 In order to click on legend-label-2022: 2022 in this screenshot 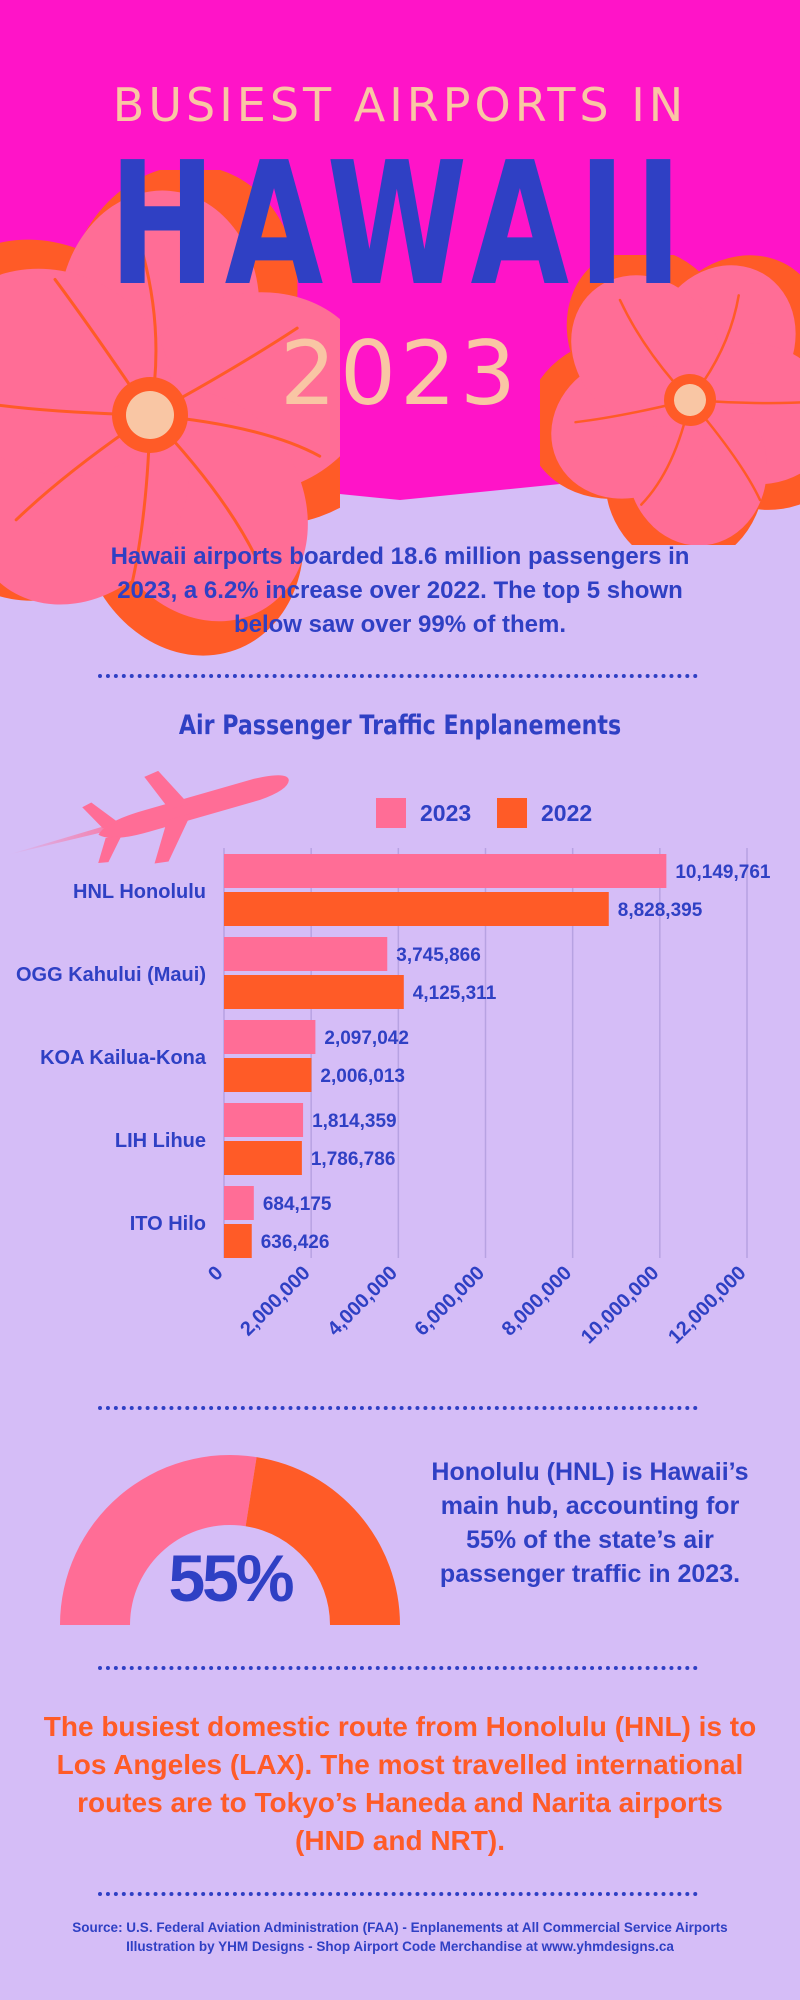, I will do `click(567, 812)`.